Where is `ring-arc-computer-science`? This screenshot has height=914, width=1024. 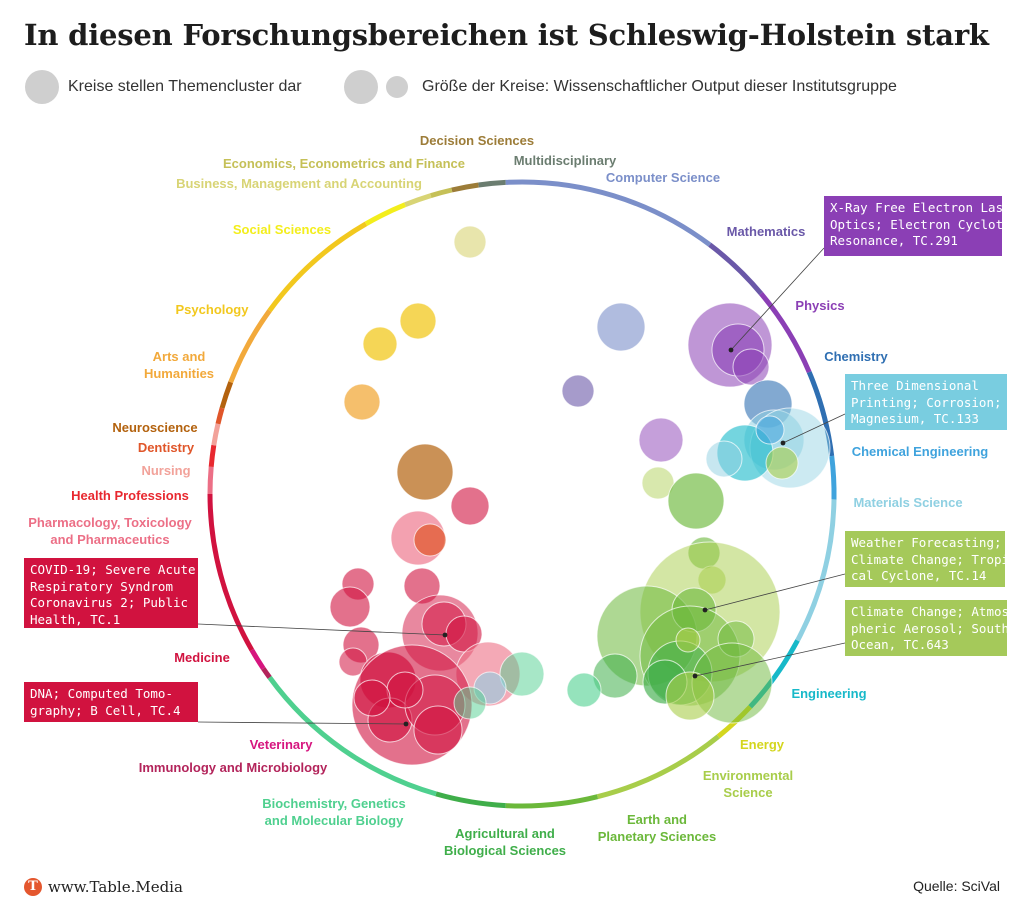 ring-arc-computer-science is located at coordinates (608, 213).